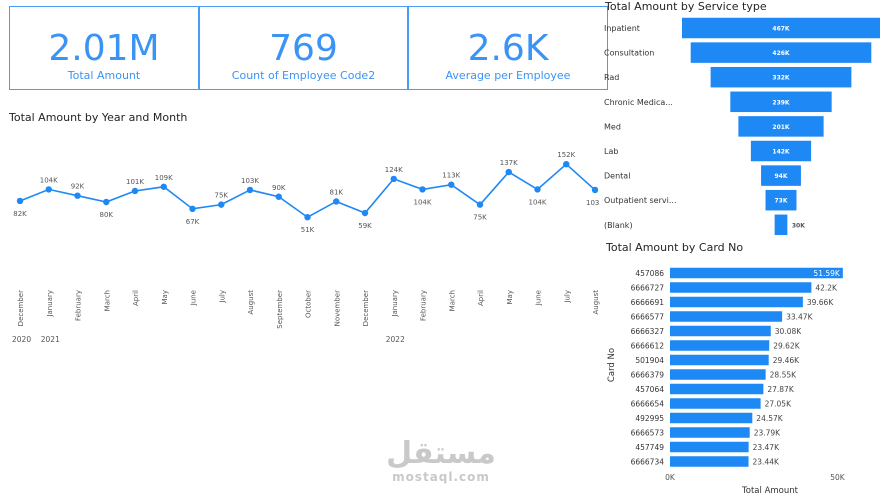 The height and width of the screenshot is (498, 883). I want to click on data-label: 67K, so click(193, 222).